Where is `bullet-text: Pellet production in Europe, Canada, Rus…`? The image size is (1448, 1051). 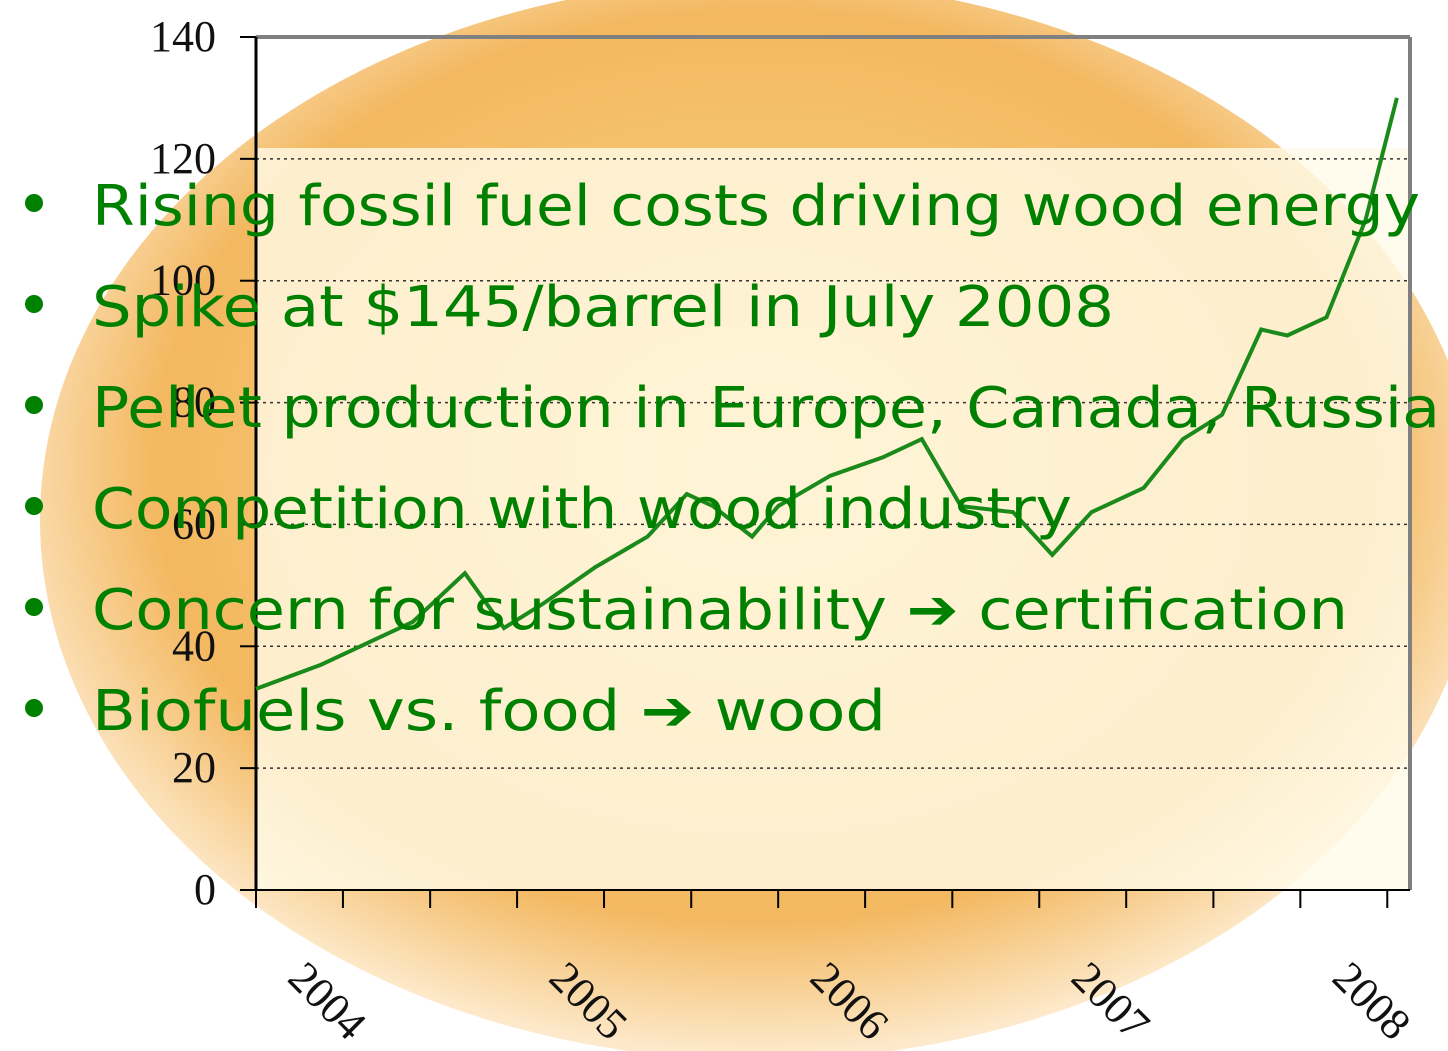
bullet-text: Pellet production in Europe, Canada, Rus… is located at coordinates (766, 408).